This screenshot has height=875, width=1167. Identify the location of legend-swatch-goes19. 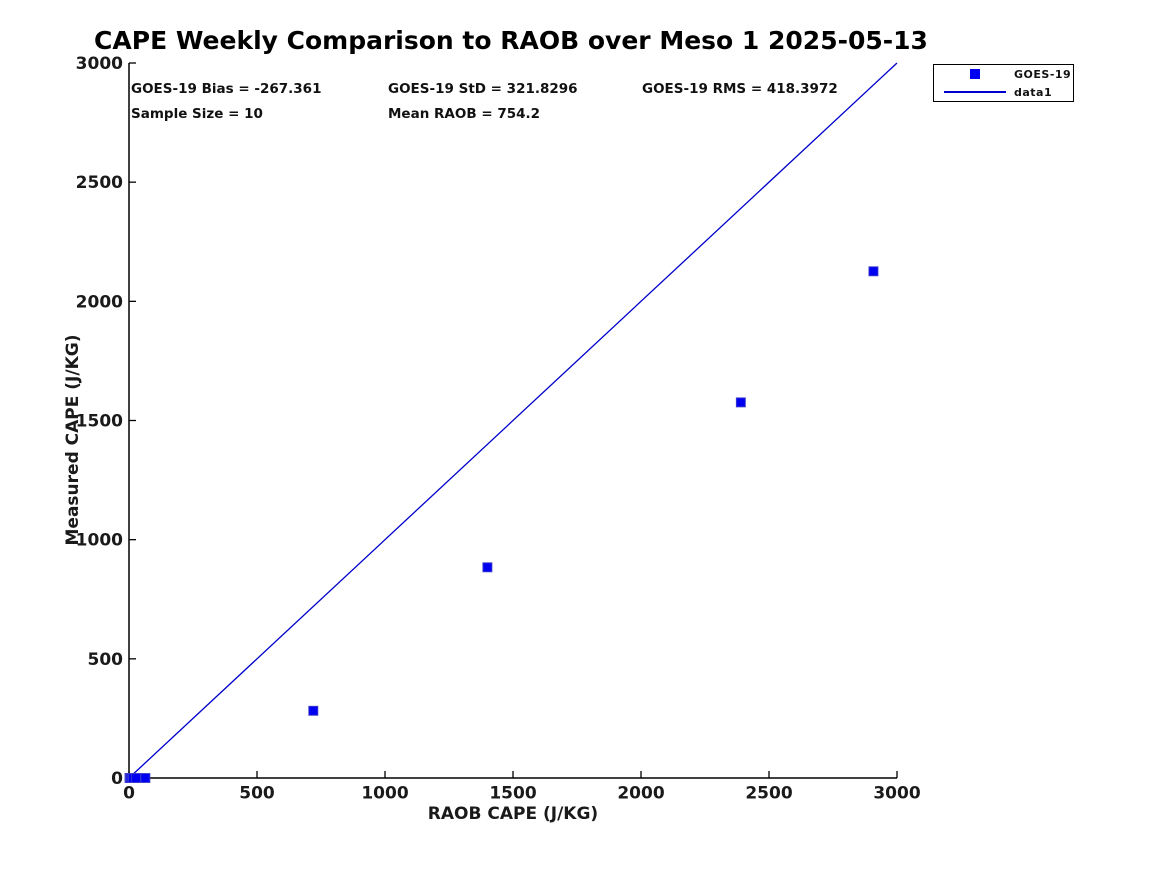
(975, 74).